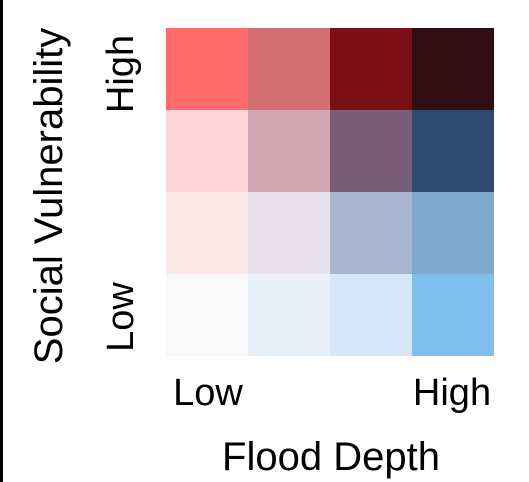 This screenshot has width=529, height=482. What do you see at coordinates (453, 151) in the screenshot?
I see `legend-cell-sv3-fd4` at bounding box center [453, 151].